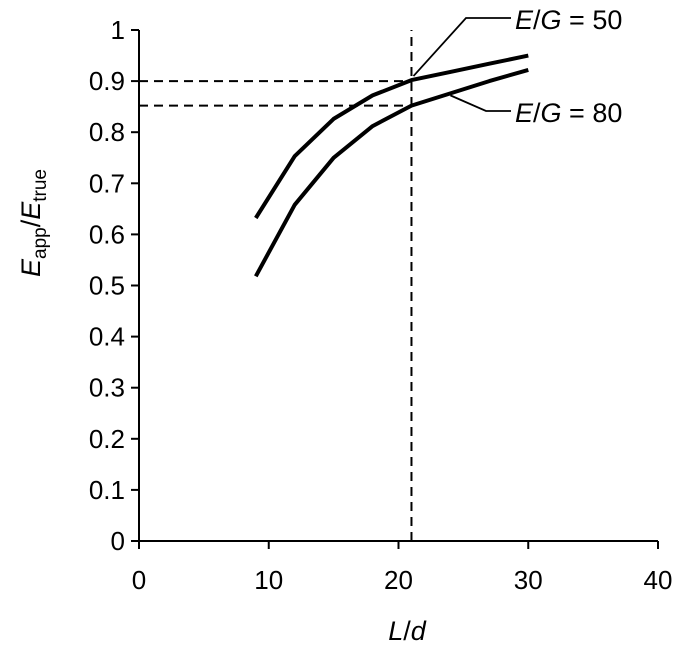 The image size is (685, 650). I want to click on y-tick-label: 1, so click(118, 30).